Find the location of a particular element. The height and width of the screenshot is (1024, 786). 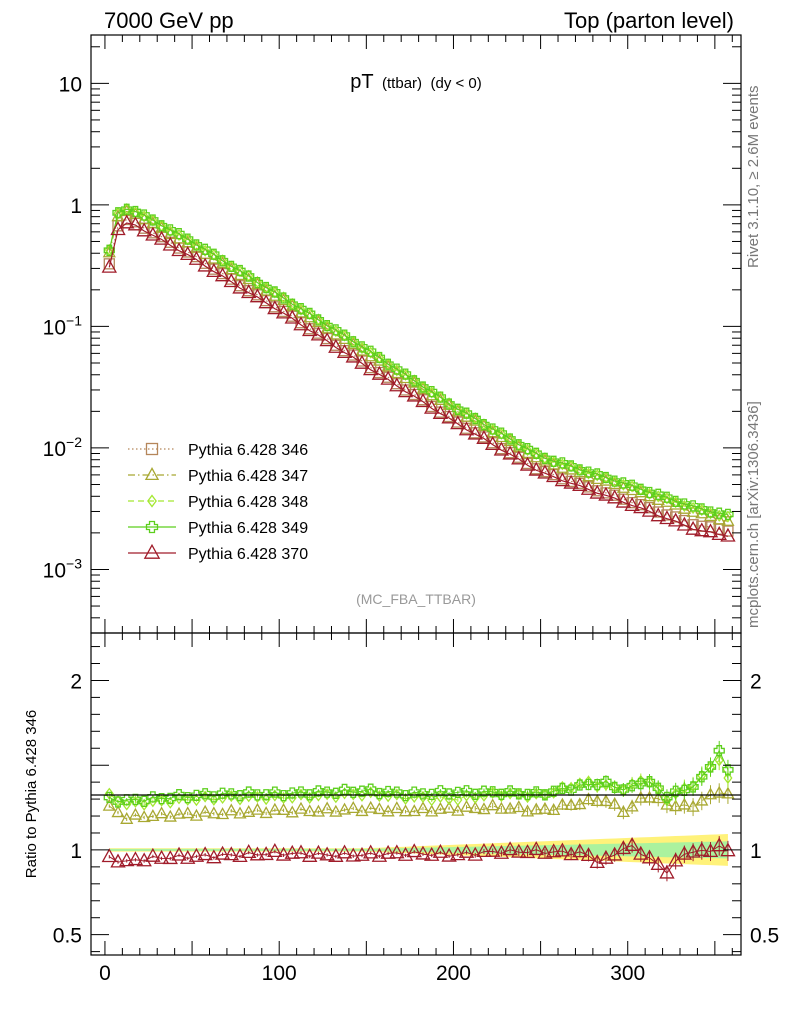

y-tick-label-exponent: −3 is located at coordinates (74, 563).